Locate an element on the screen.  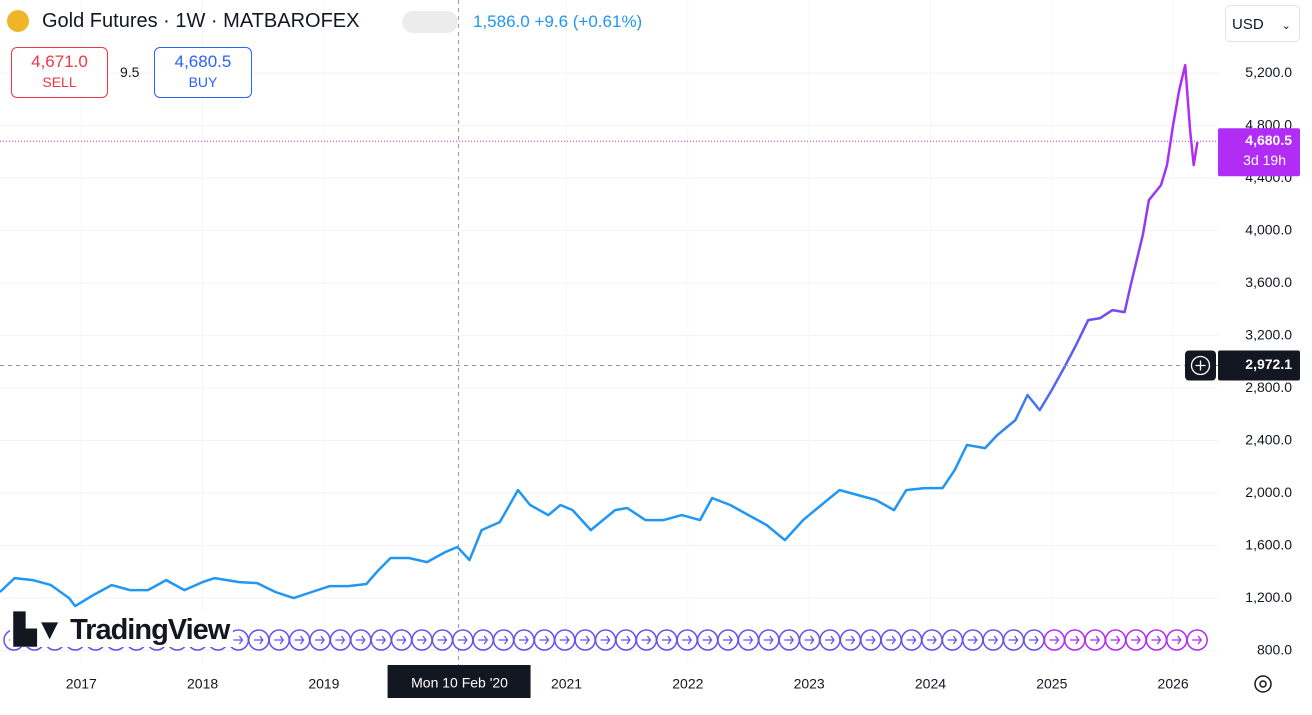
crosshair-price-box is located at coordinates (1259, 365).